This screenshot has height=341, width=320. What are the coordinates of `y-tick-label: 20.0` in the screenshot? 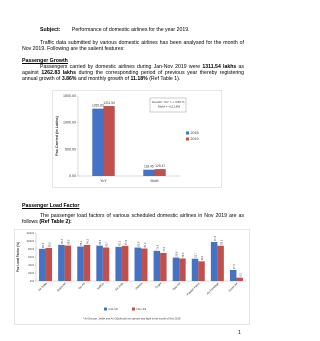 It's located at (31, 273).